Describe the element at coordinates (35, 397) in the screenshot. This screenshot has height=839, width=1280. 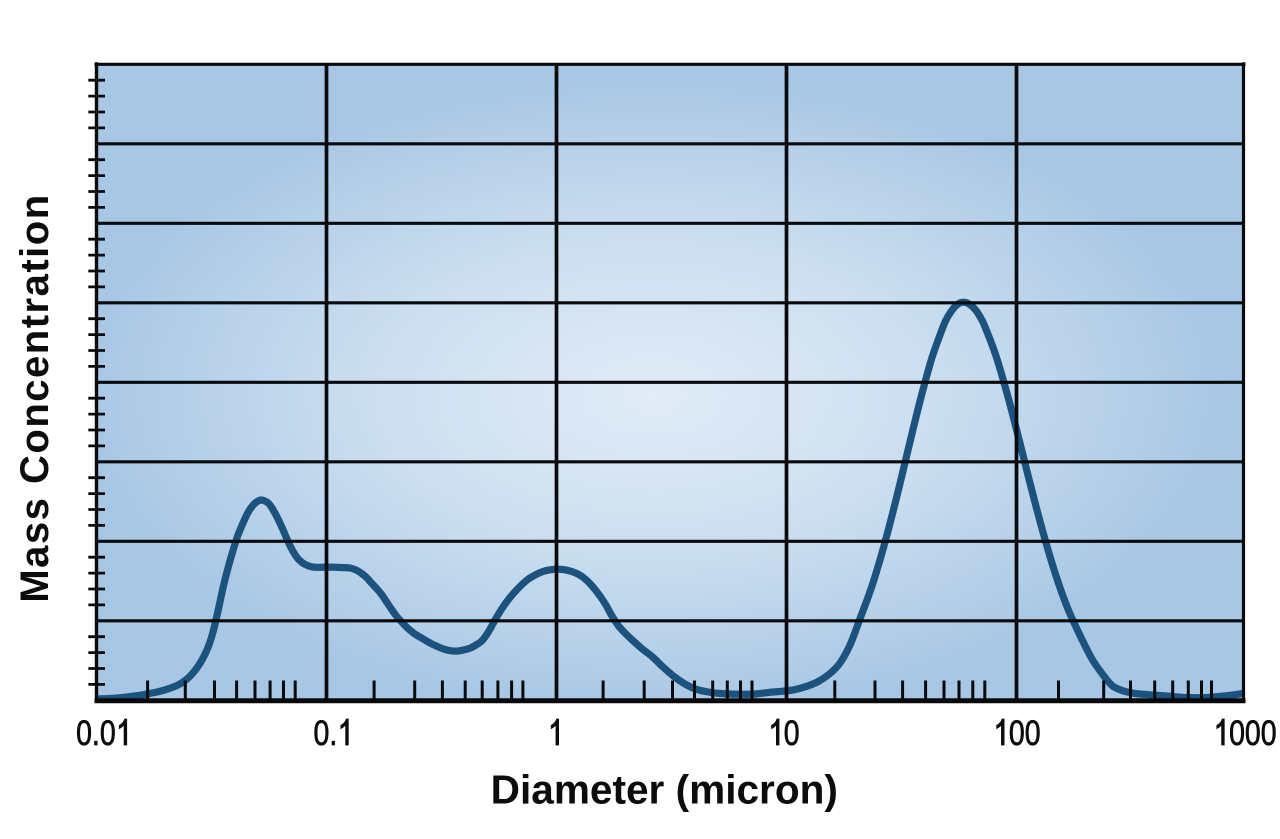
I see `svg-text: Mass Concentration` at that location.